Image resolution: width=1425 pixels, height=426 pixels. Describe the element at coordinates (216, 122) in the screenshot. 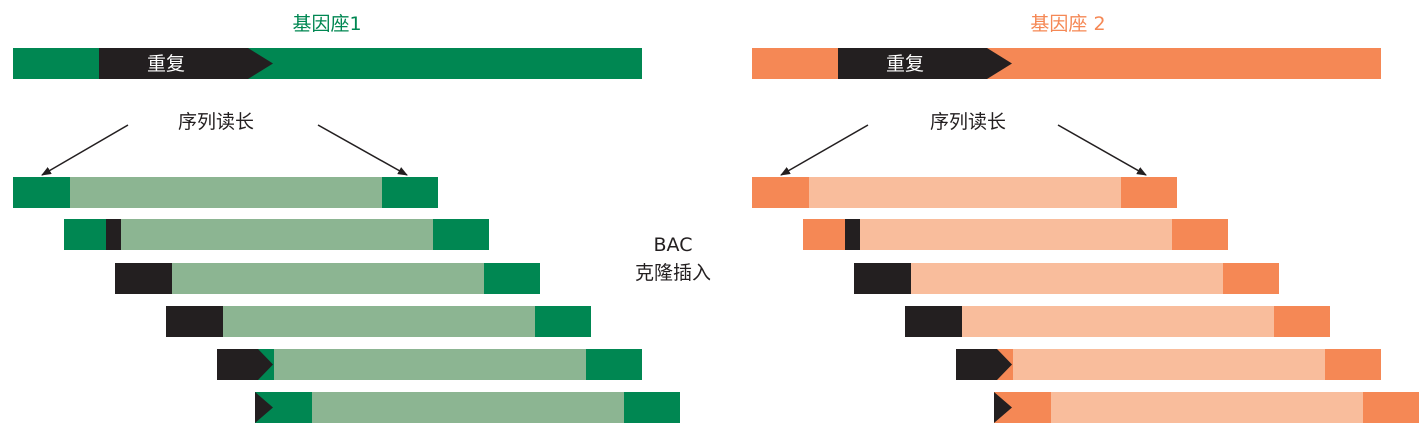

I see `locus-1-reads-label: 序列读长` at that location.